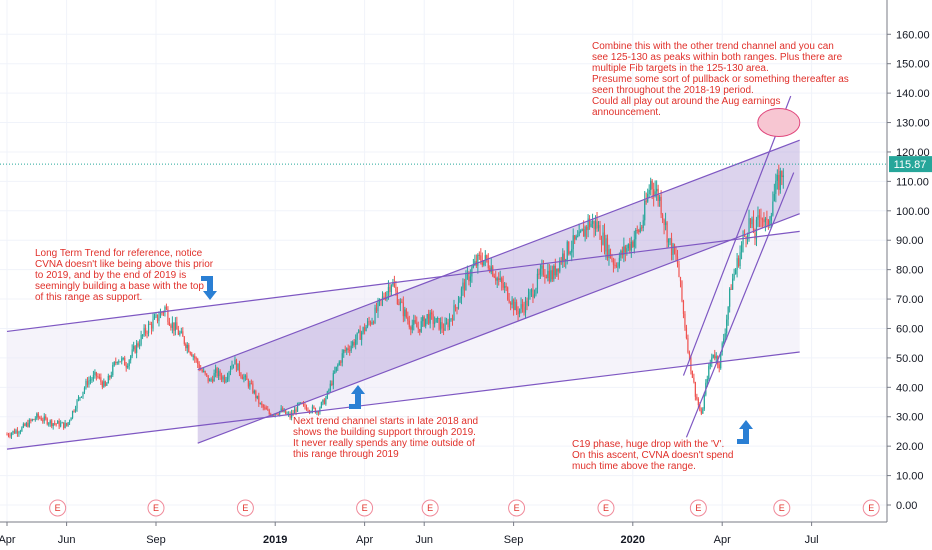 The width and height of the screenshot is (932, 550). I want to click on last-price-label: 115.87, so click(910, 165).